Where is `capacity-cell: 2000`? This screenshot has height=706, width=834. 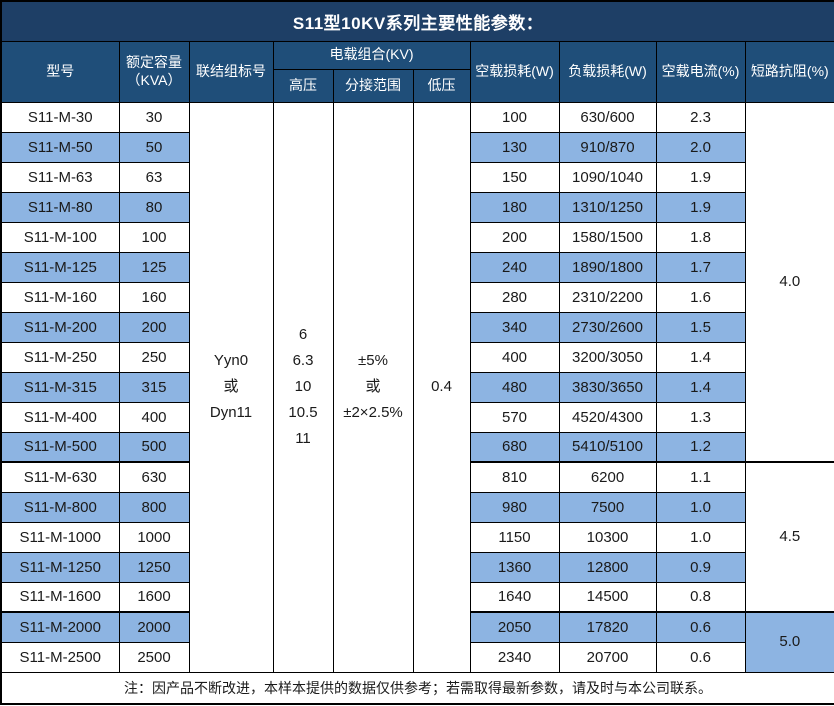
capacity-cell: 2000 is located at coordinates (154, 627).